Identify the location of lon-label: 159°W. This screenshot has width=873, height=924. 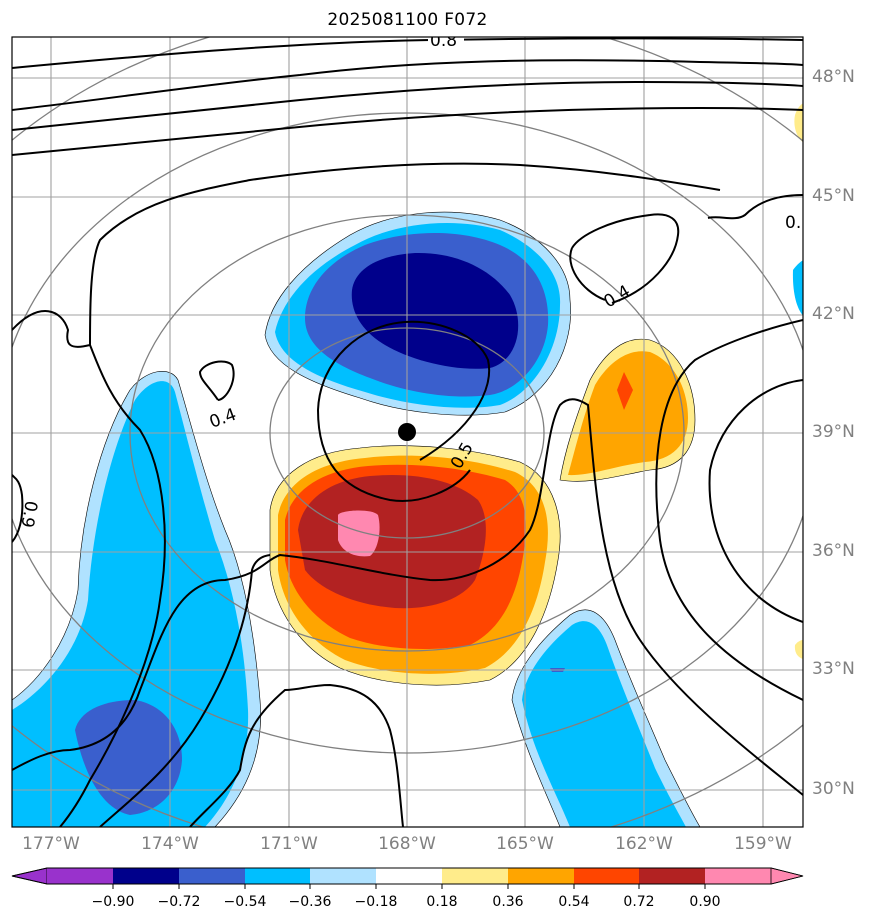
(763, 844).